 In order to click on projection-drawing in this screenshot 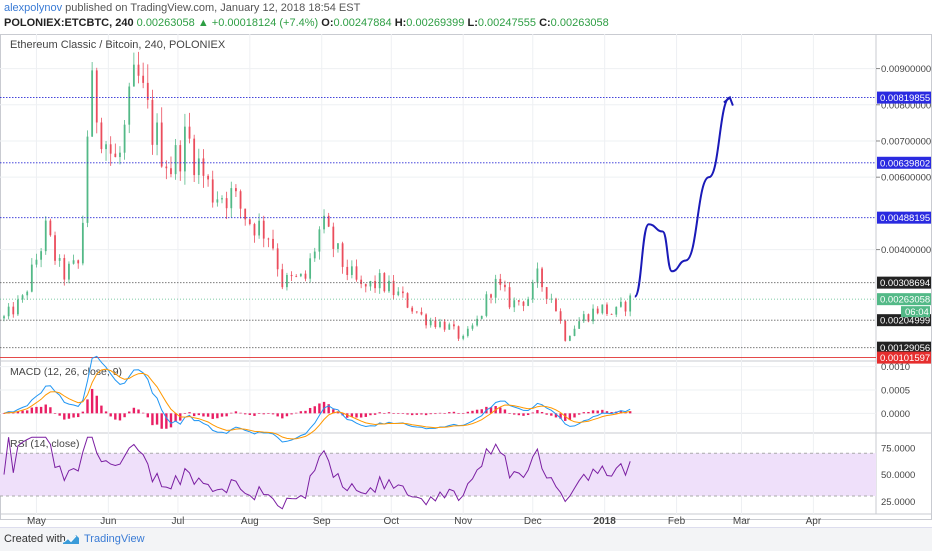, I will do `click(682, 197)`.